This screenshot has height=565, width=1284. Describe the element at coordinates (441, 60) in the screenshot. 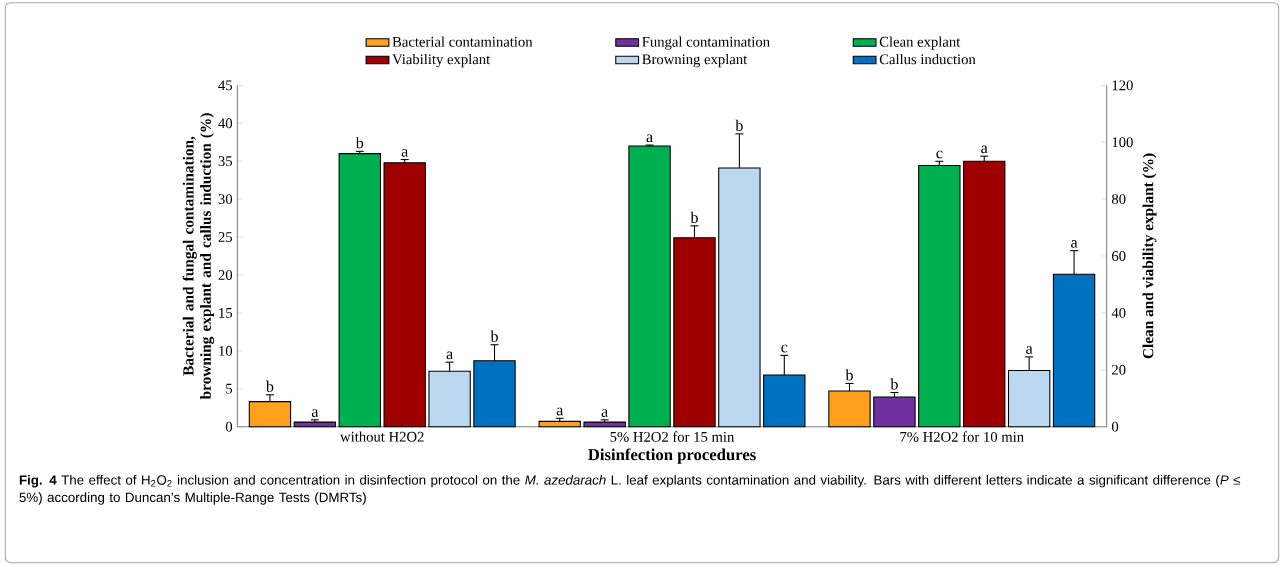

I see `legend-label: Viability explant` at that location.